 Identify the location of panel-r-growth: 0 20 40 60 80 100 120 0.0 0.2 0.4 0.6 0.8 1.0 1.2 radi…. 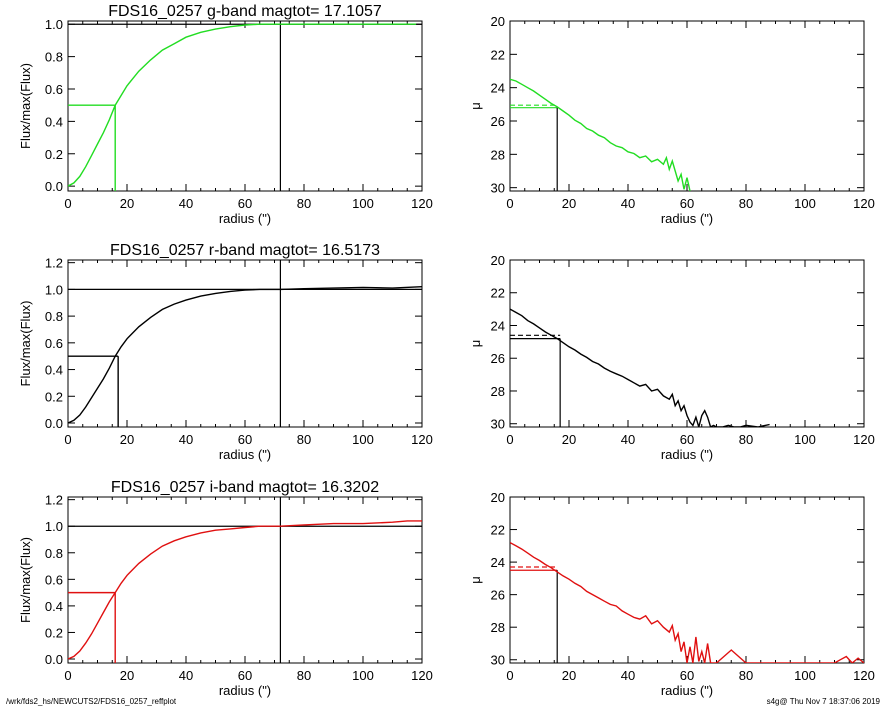
(225, 352).